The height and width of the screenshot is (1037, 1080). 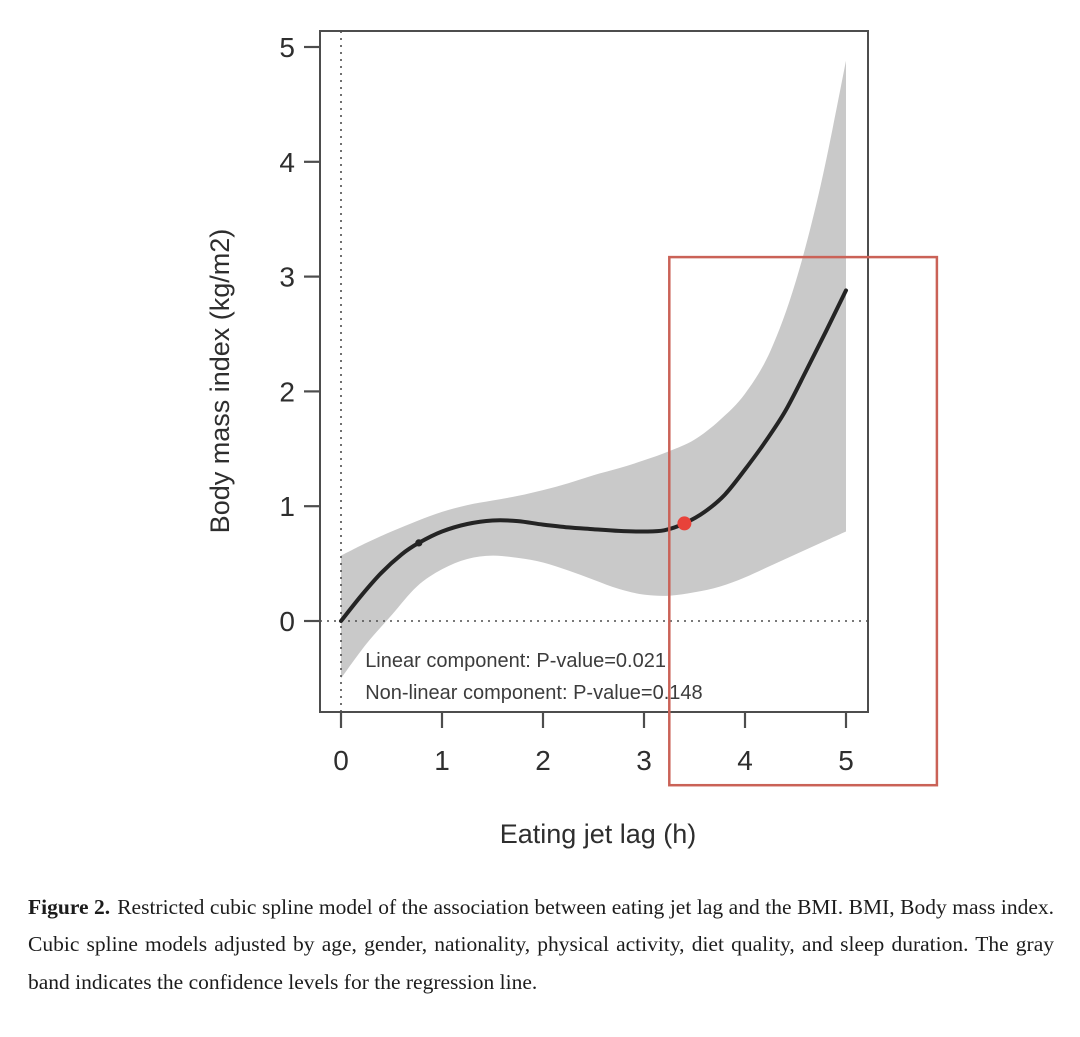 What do you see at coordinates (287, 391) in the screenshot?
I see `y-tick-label: 2` at bounding box center [287, 391].